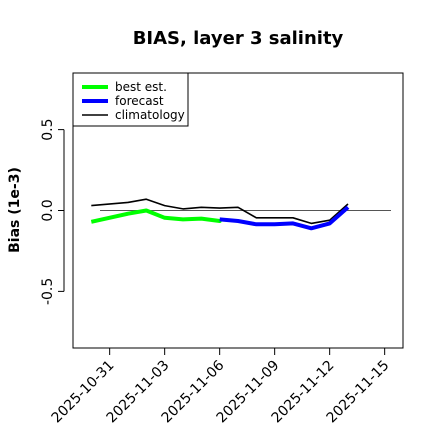 The image size is (440, 440). I want to click on y-tick-label: 0.5, so click(48, 129).